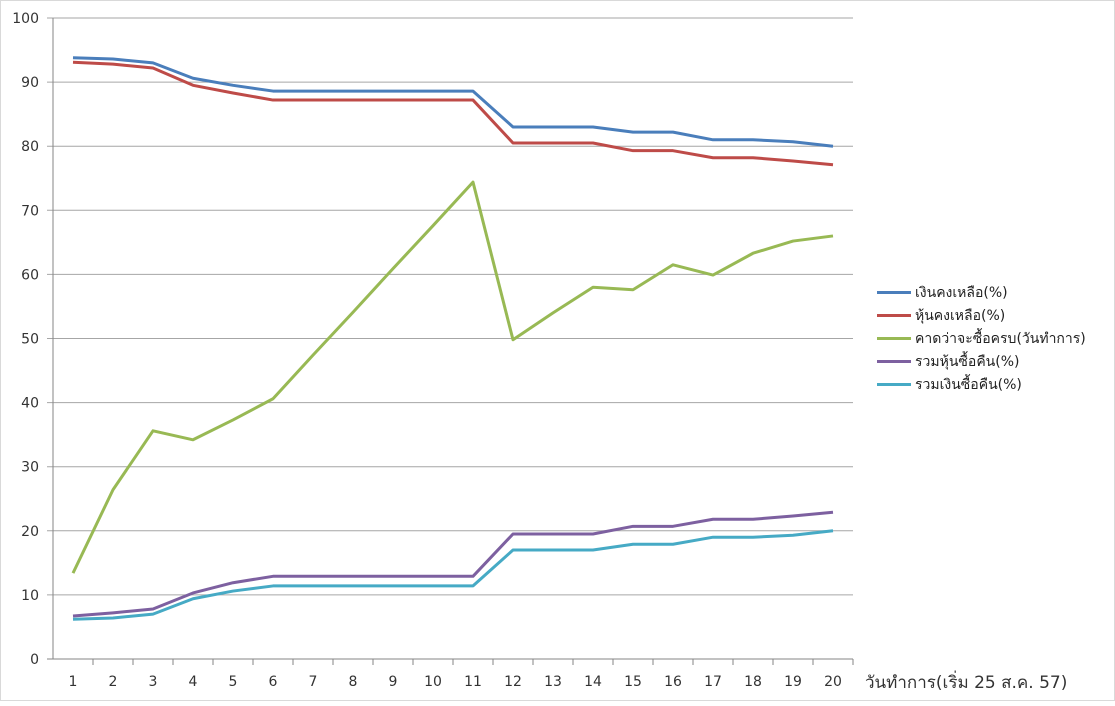 Image resolution: width=1115 pixels, height=706 pixels. What do you see at coordinates (513, 682) in the screenshot?
I see `x-tick-label: 12` at bounding box center [513, 682].